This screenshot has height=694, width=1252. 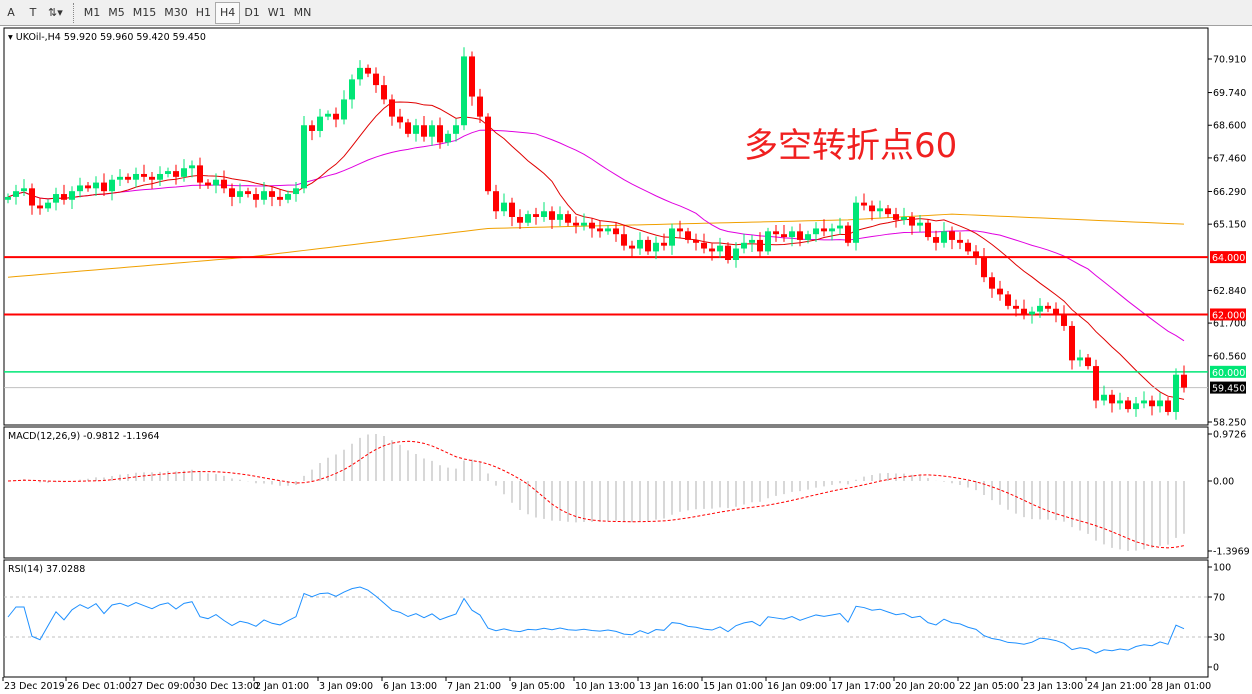 I want to click on rsi-line, so click(x=596, y=620).